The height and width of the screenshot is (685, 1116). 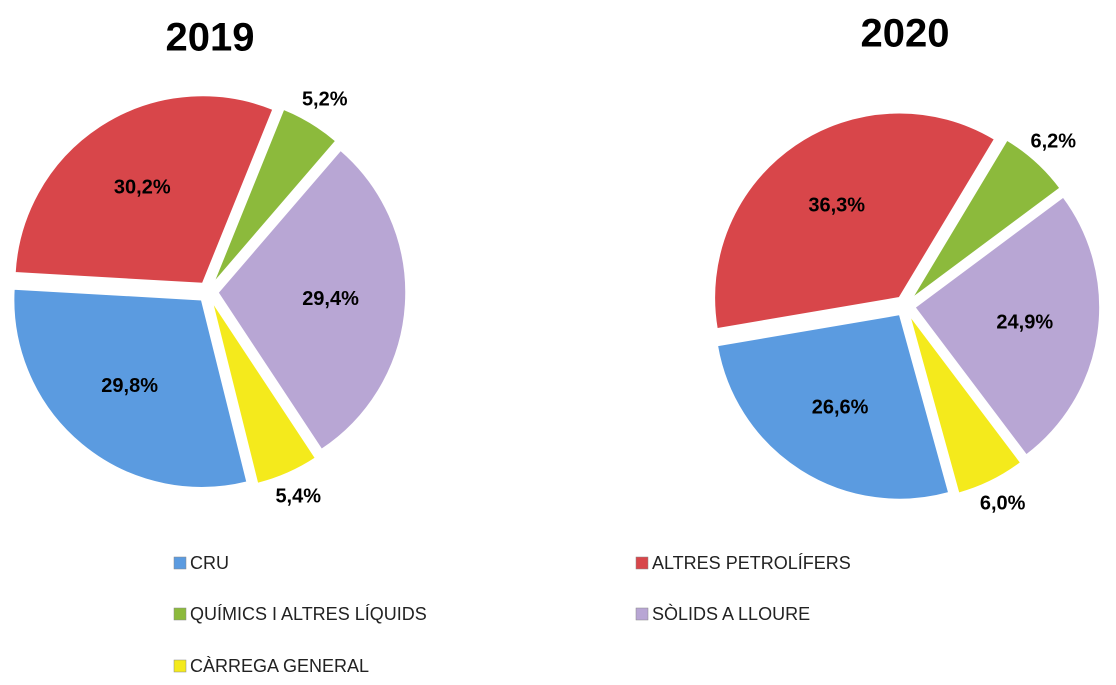 What do you see at coordinates (1024, 322) in the screenshot?
I see `data-label: 24,9%` at bounding box center [1024, 322].